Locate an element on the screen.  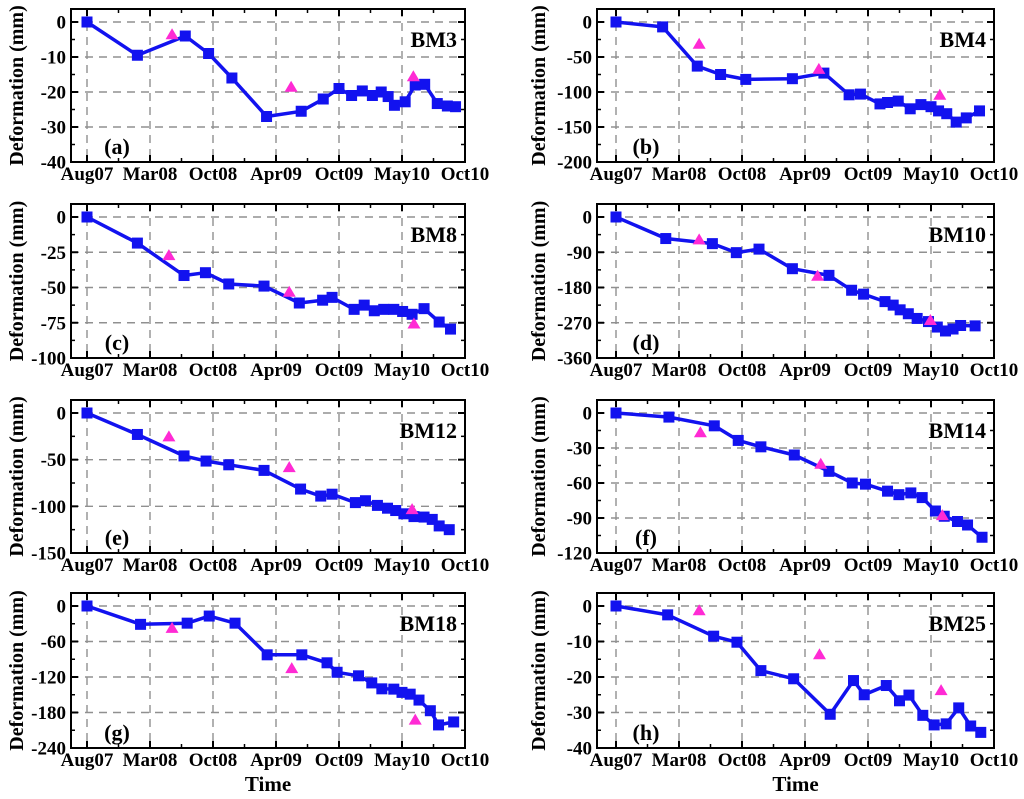
y-tick-label: -120 is located at coordinates (574, 554).